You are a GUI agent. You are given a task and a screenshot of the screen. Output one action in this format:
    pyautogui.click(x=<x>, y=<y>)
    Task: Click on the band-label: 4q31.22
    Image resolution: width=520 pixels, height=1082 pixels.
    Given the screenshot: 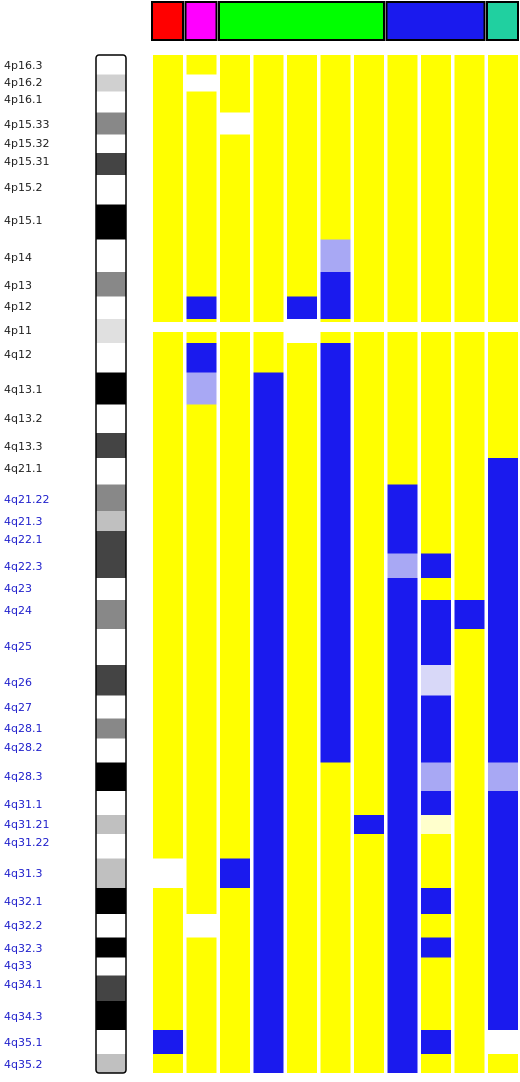 What is the action you would take?
    pyautogui.click(x=26, y=842)
    